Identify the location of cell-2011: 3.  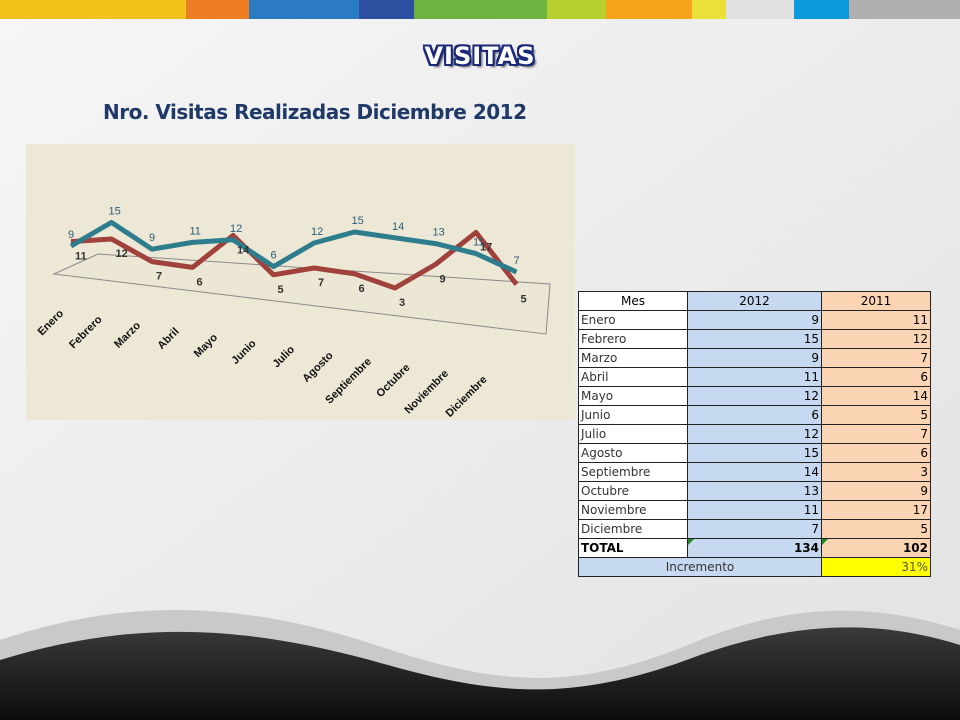
(876, 472).